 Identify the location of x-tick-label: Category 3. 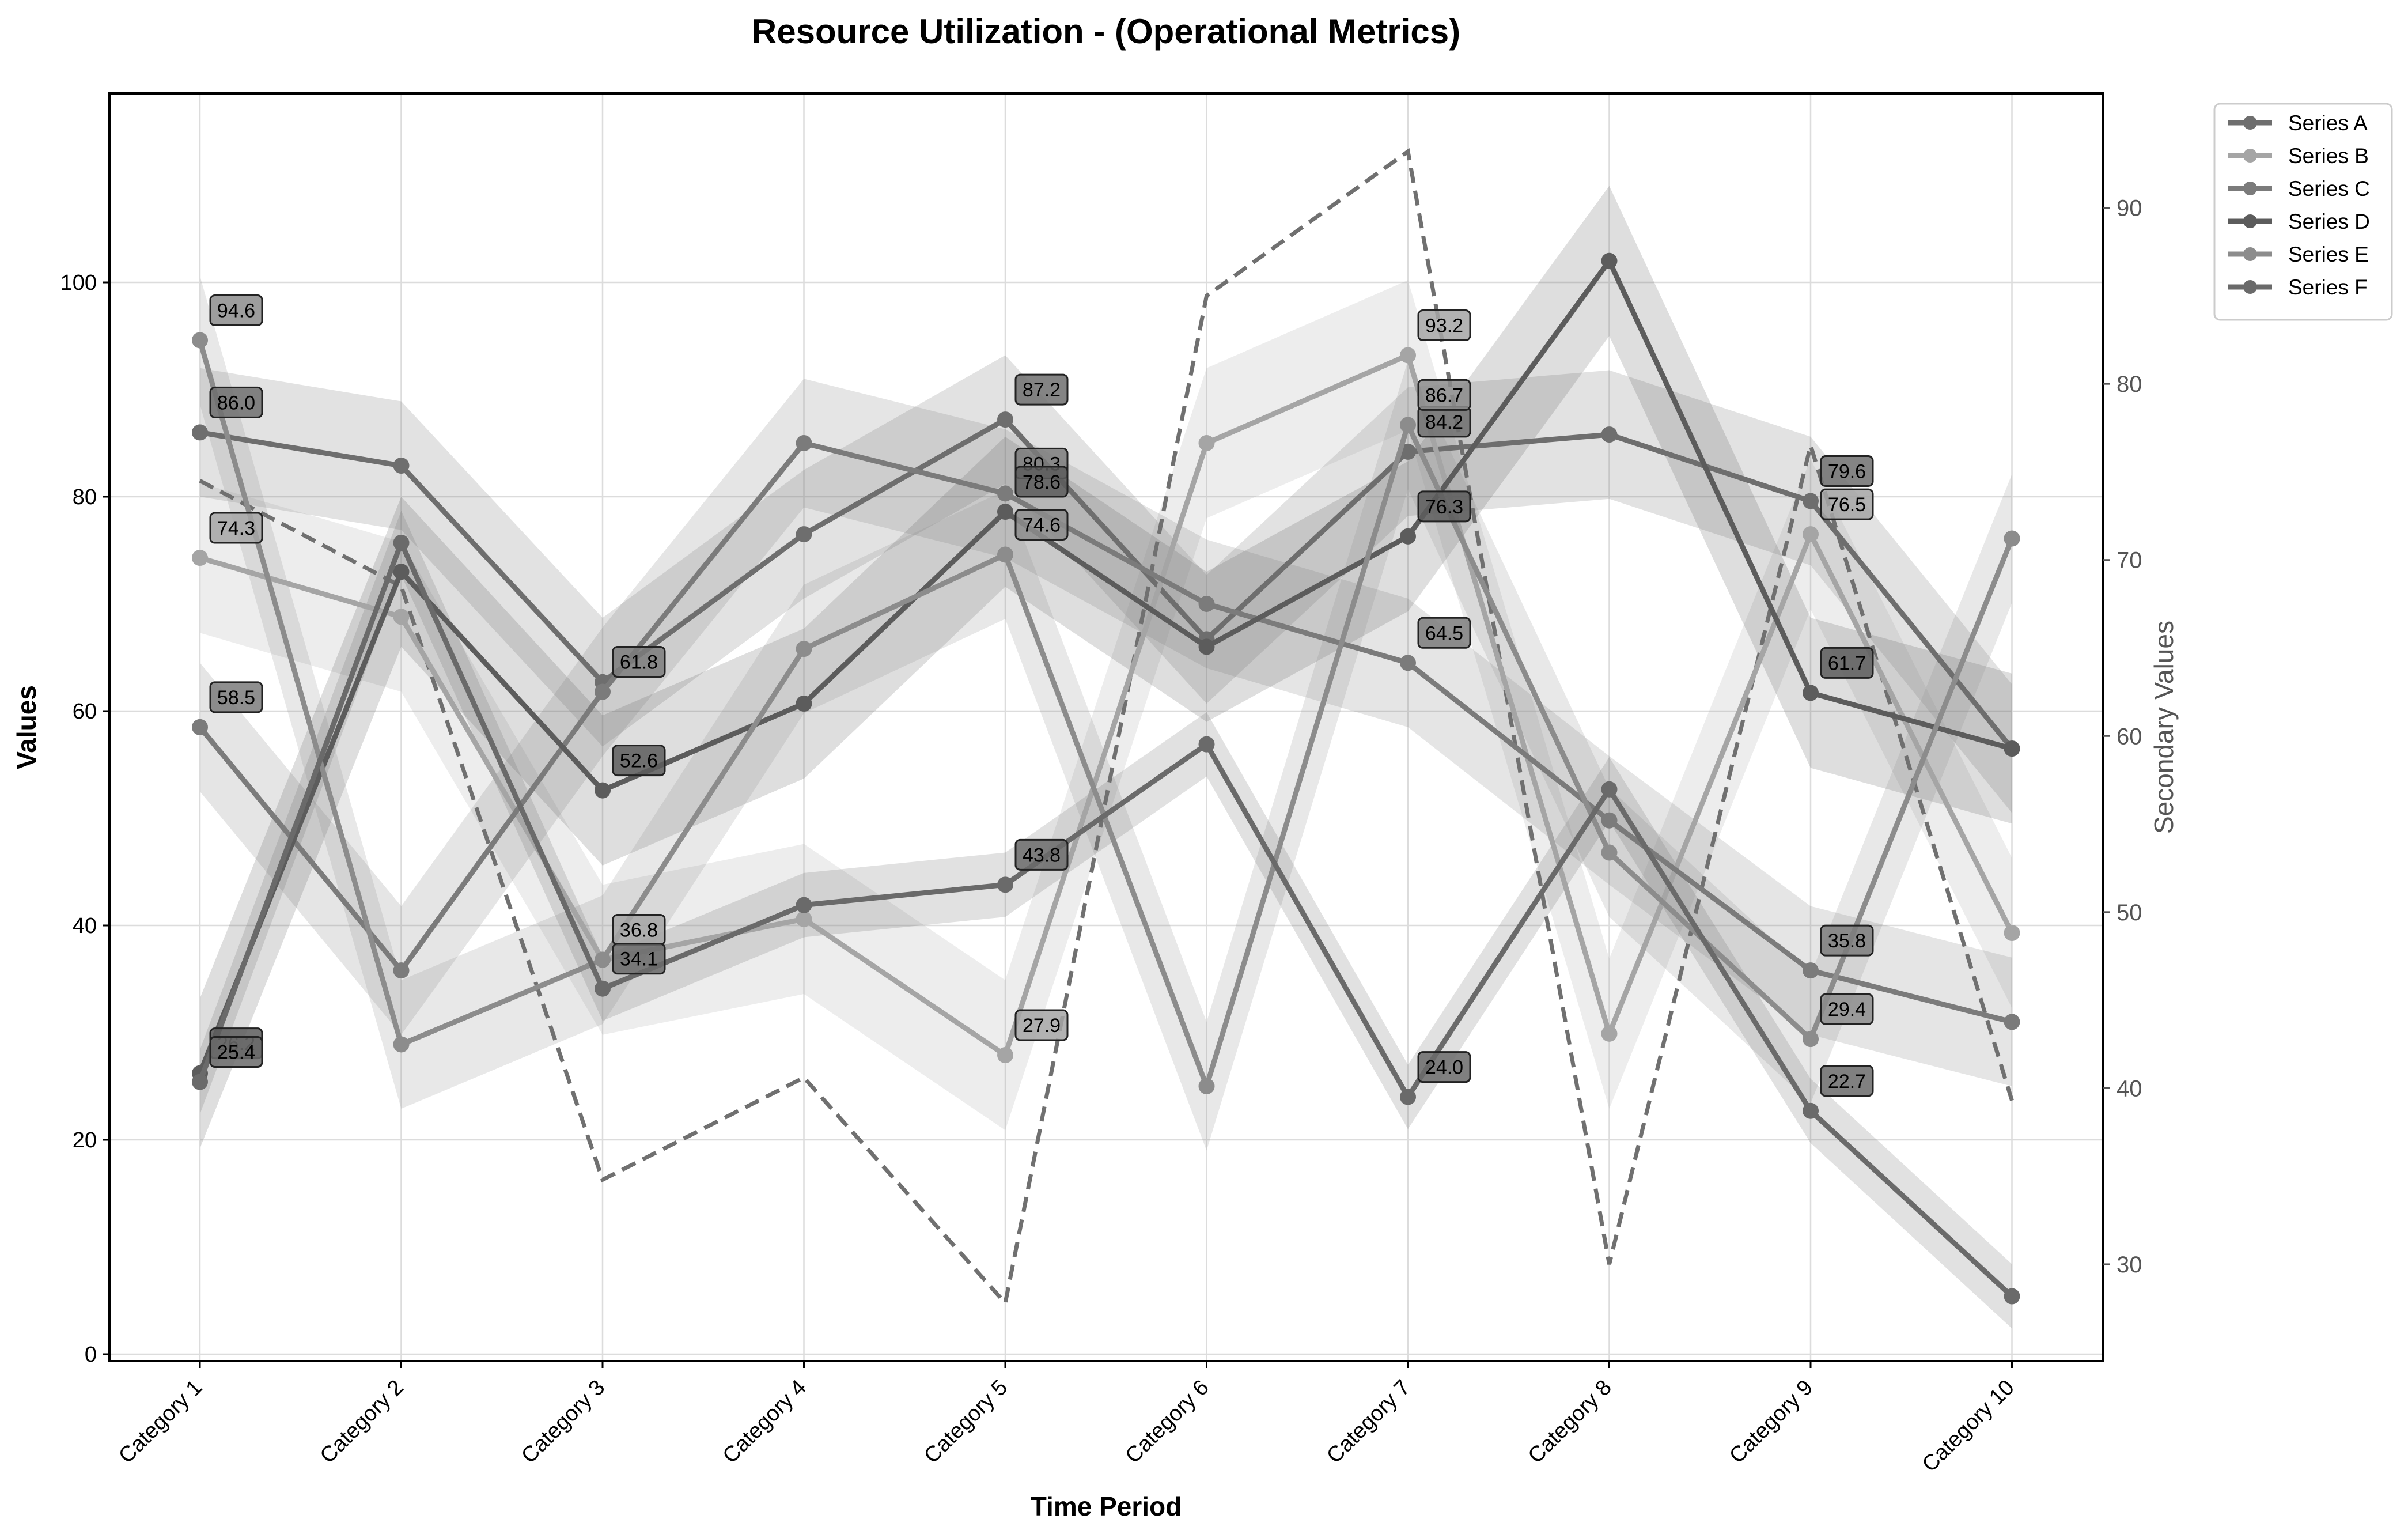
(563, 1422).